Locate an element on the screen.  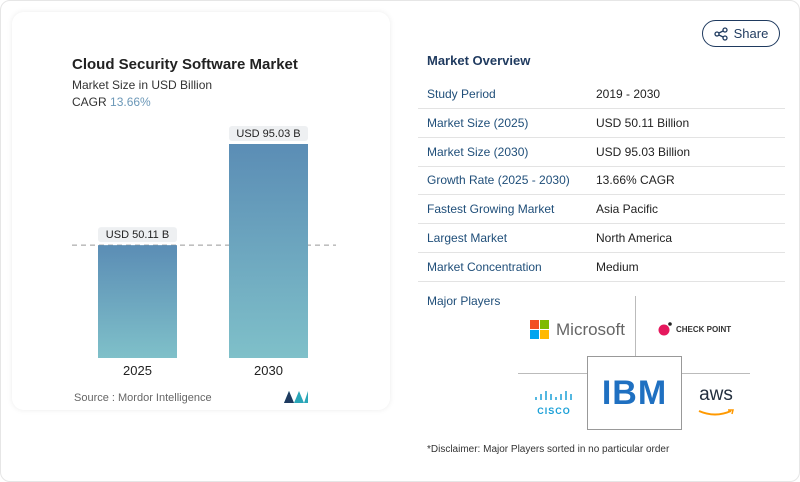
row-value: 13.66% CAGR is located at coordinates (635, 180).